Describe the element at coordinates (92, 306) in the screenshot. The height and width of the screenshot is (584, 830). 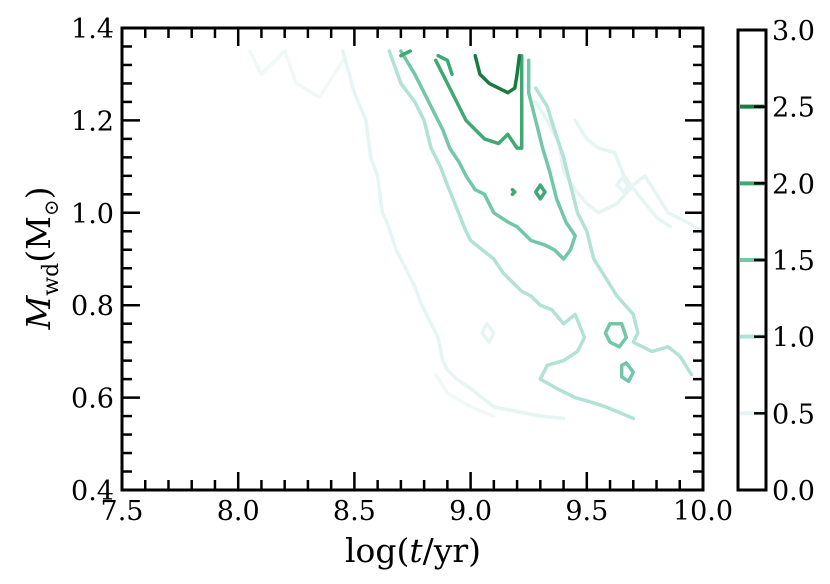
I see `y-tick-label: 0.8` at that location.